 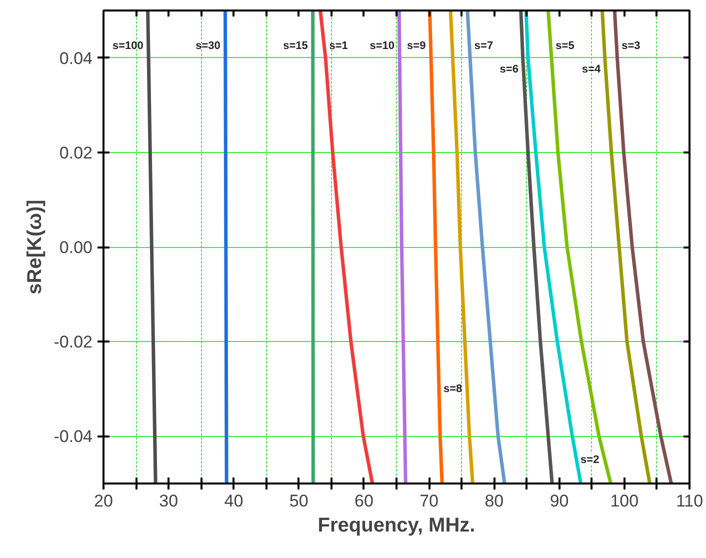 I want to click on x-tick-label: 40, so click(x=234, y=501).